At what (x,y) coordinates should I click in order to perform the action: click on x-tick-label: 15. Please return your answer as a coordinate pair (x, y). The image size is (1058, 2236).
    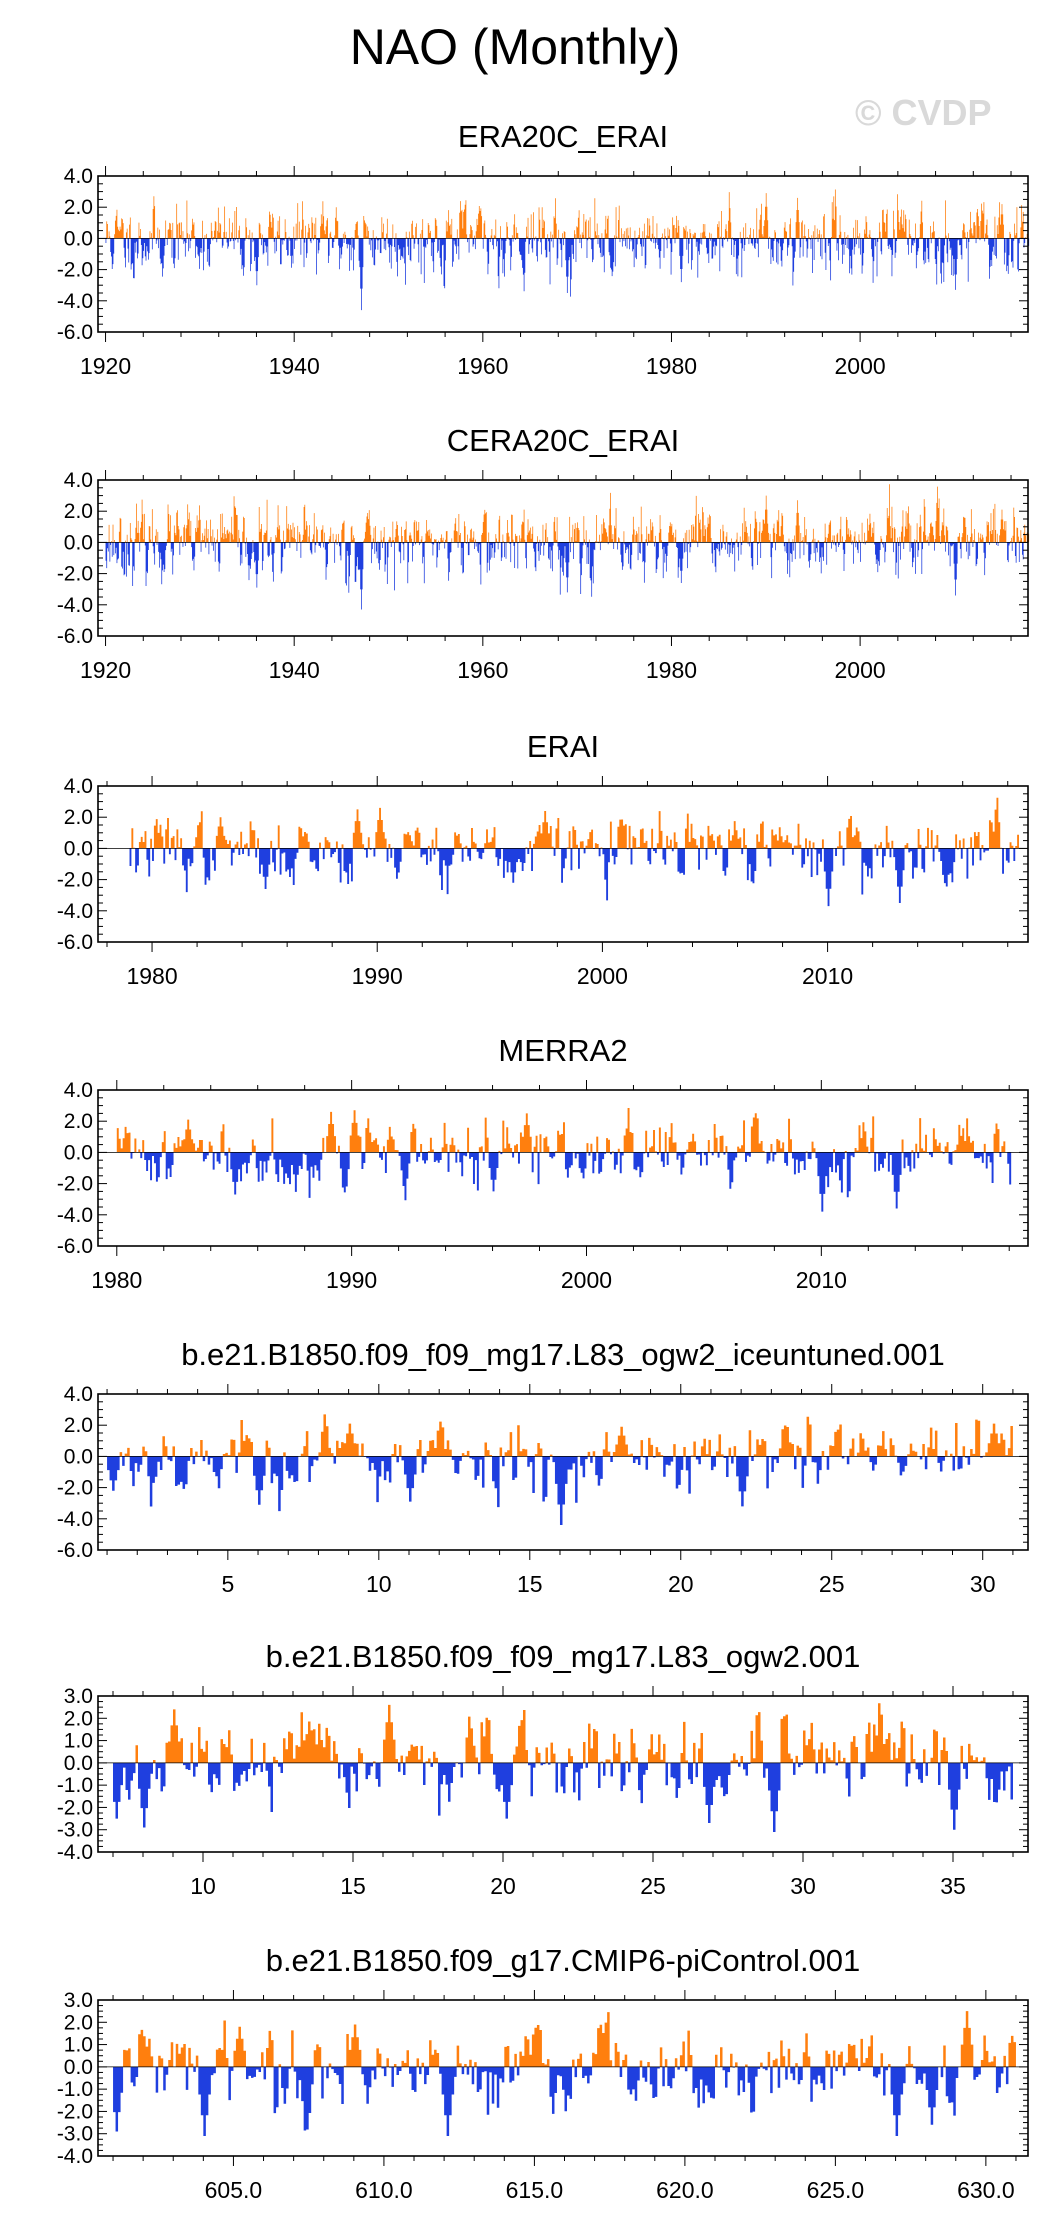
    Looking at the image, I should click on (530, 1584).